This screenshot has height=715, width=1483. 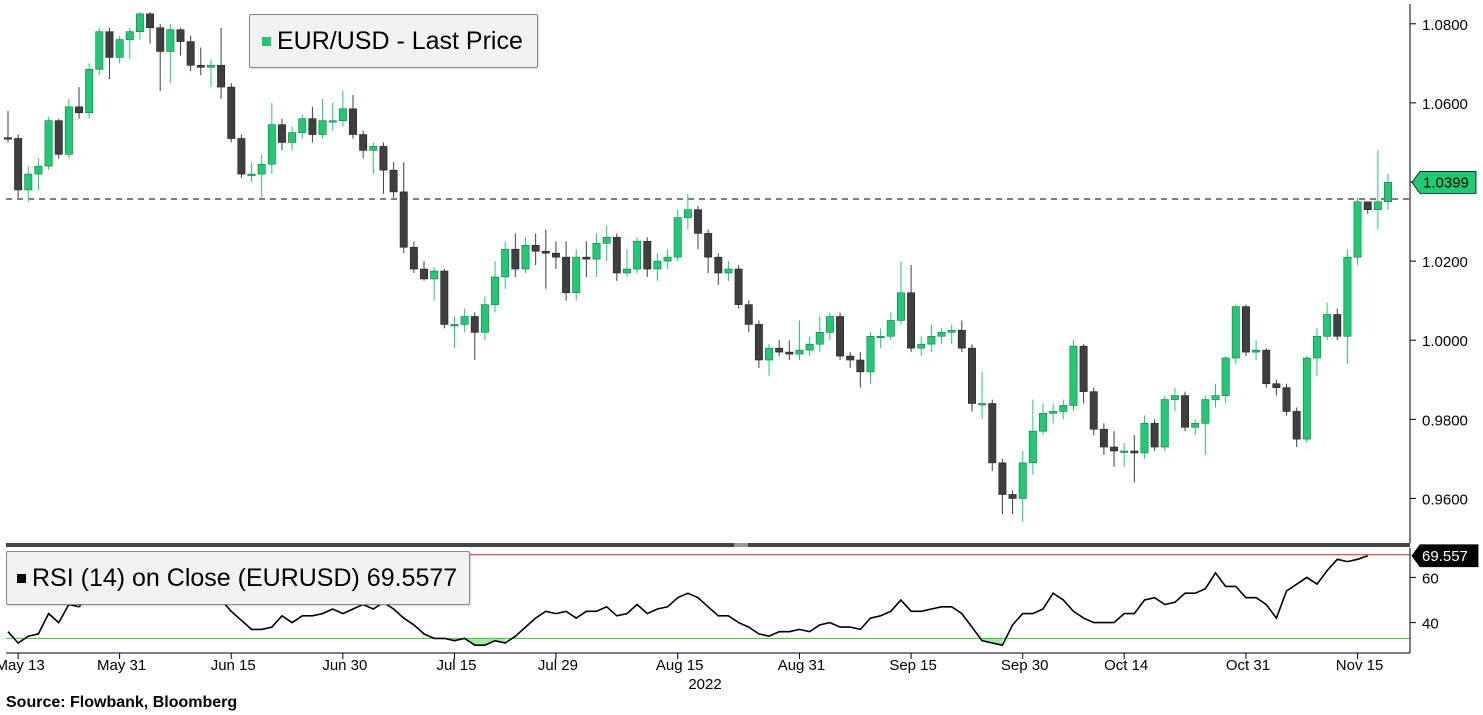 I want to click on x-tick-label: Oct 14, so click(x=1126, y=665).